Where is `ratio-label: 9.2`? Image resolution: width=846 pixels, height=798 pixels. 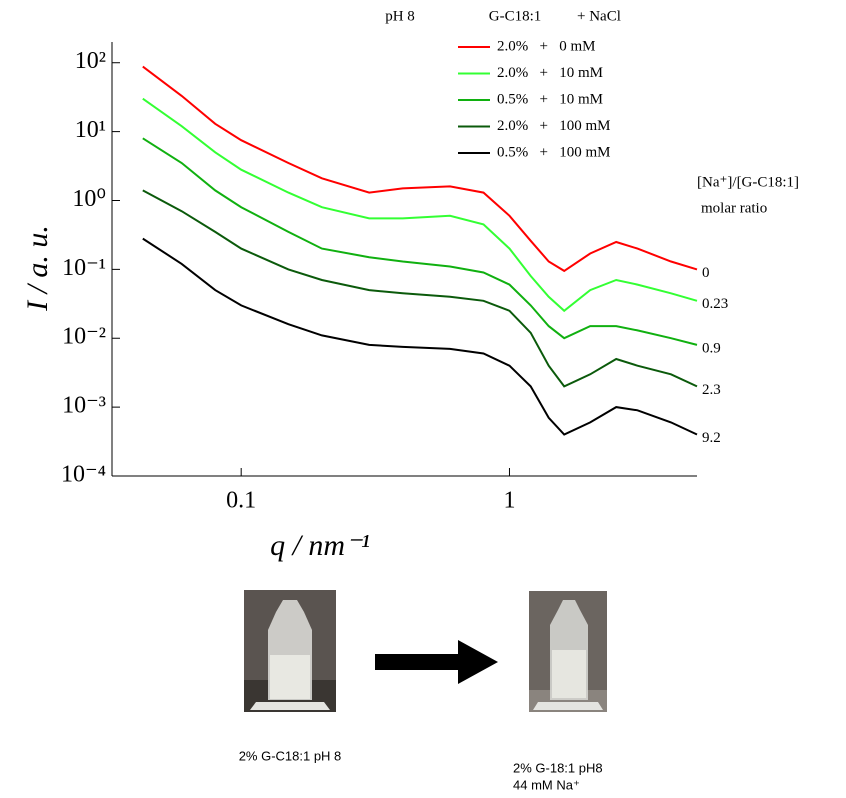 ratio-label: 9.2 is located at coordinates (711, 438).